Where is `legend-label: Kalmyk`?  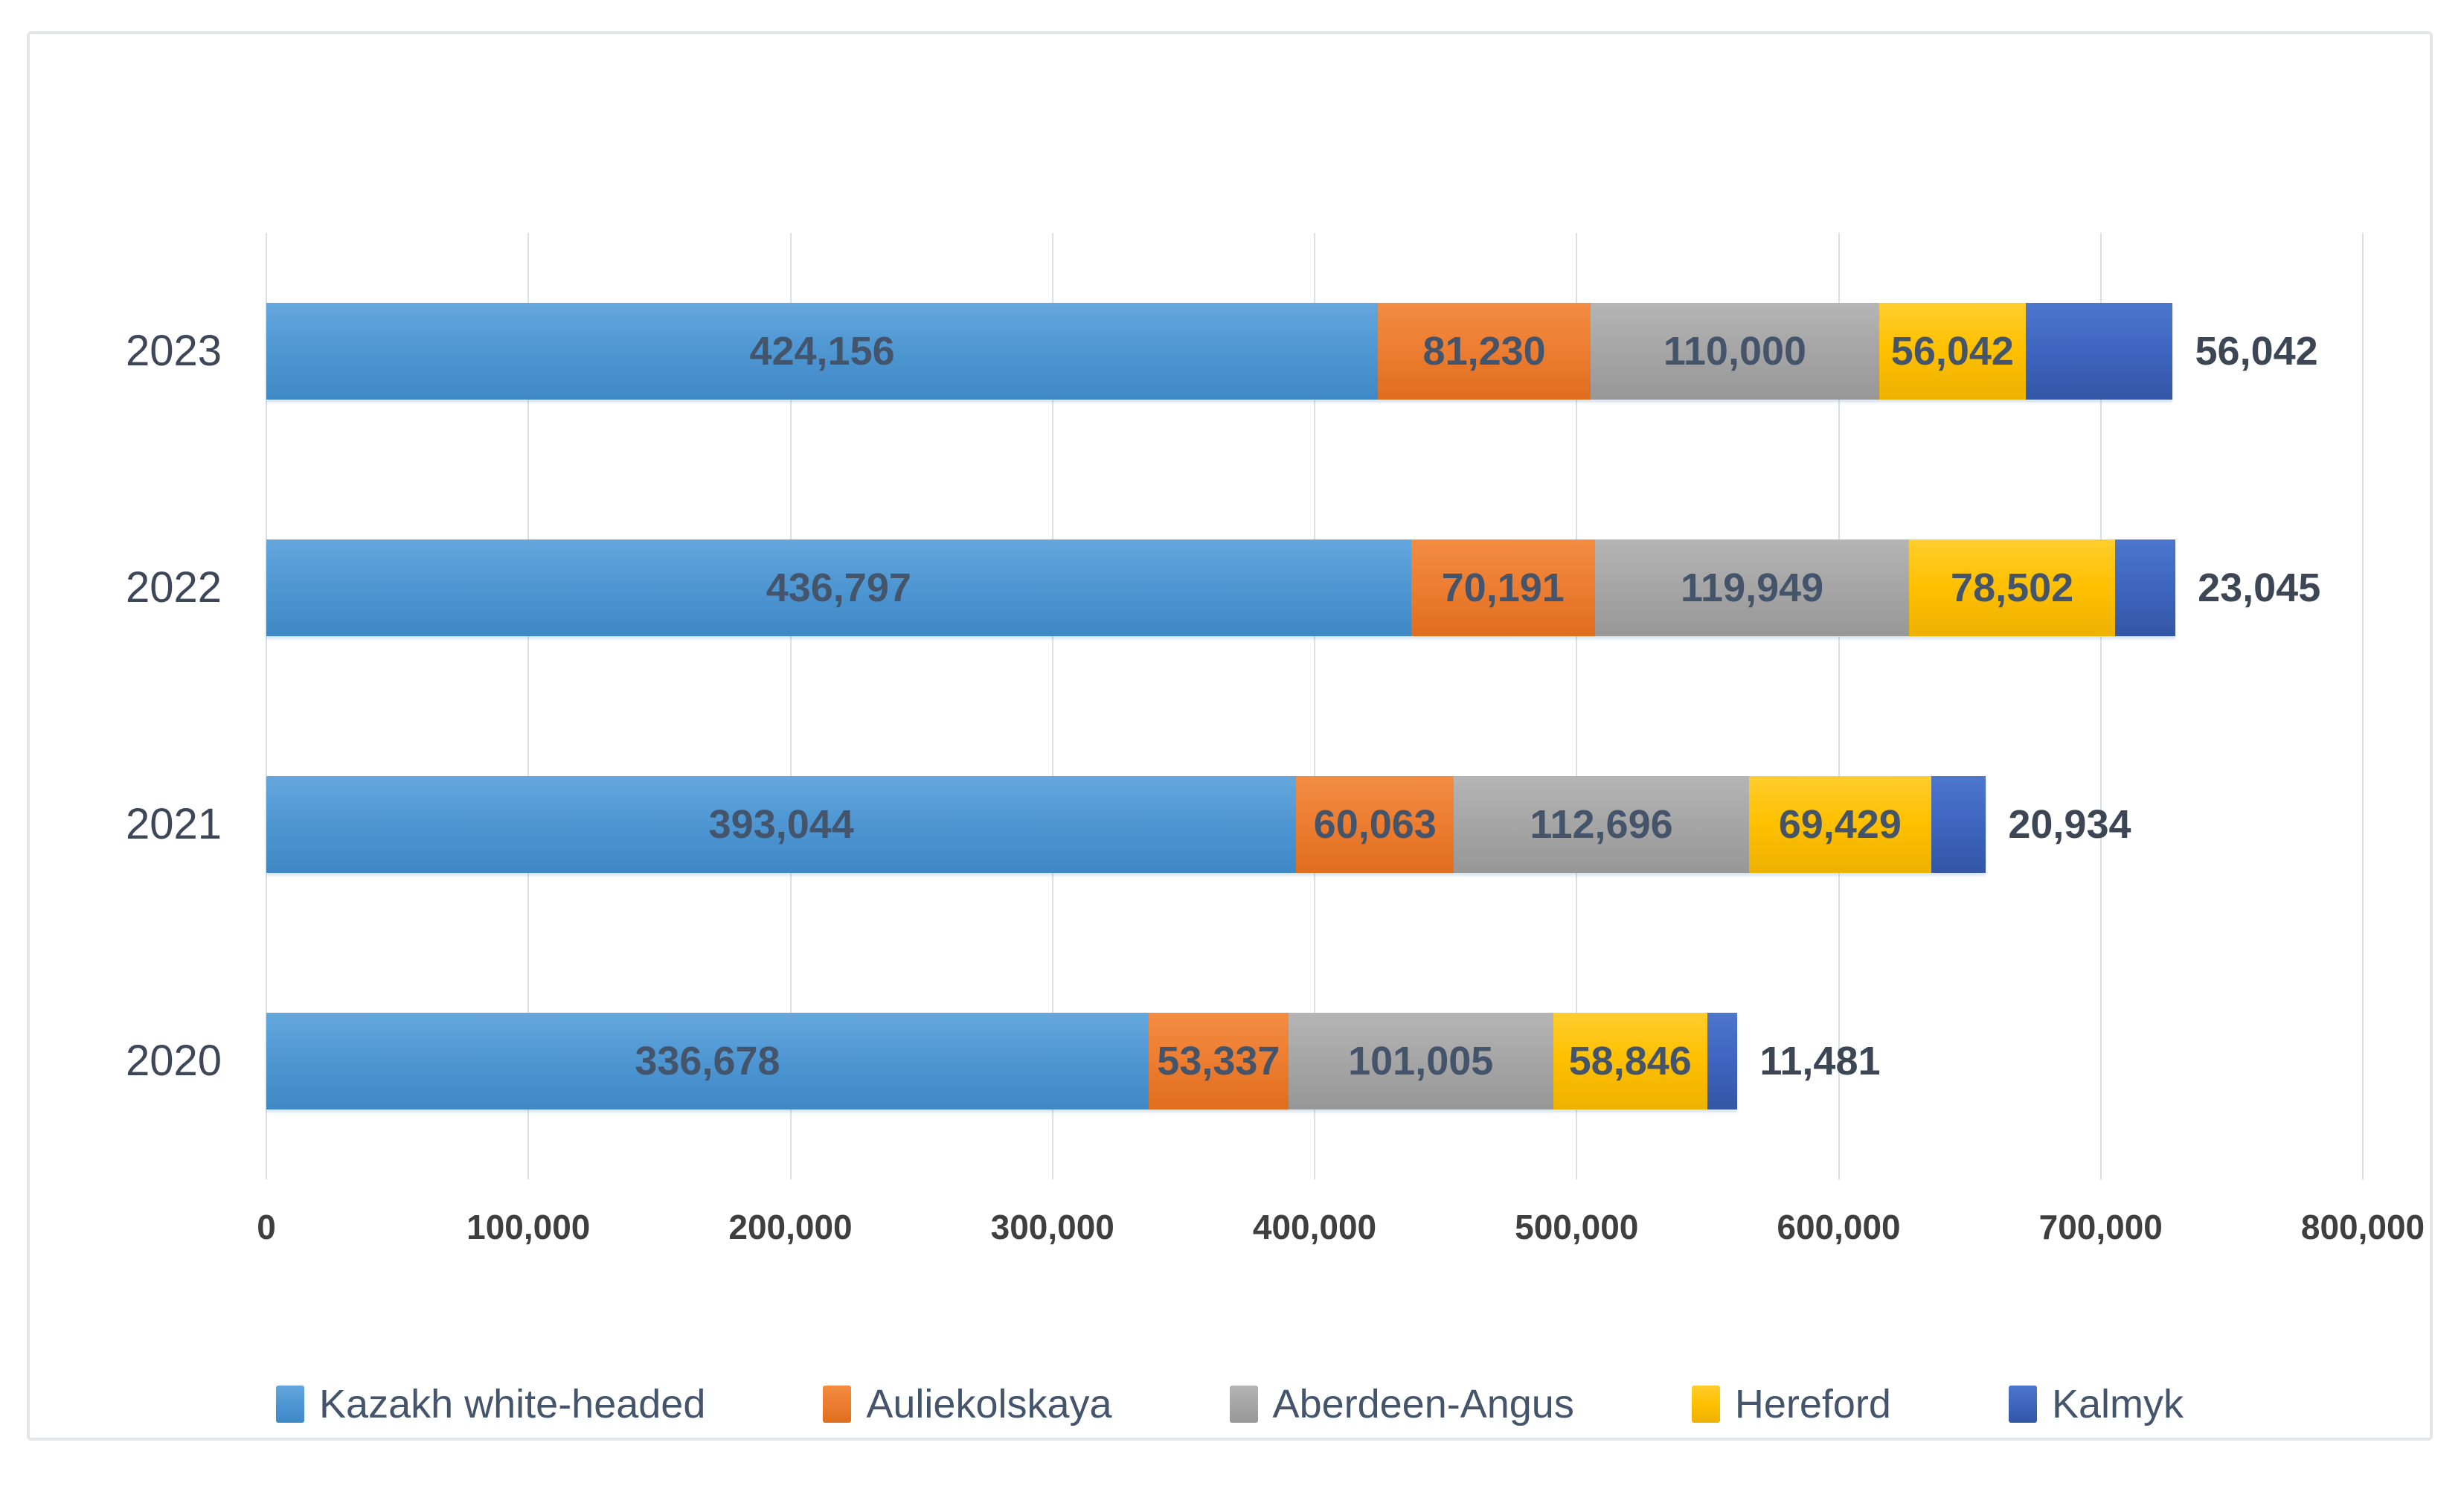
legend-label: Kalmyk is located at coordinates (2117, 1404).